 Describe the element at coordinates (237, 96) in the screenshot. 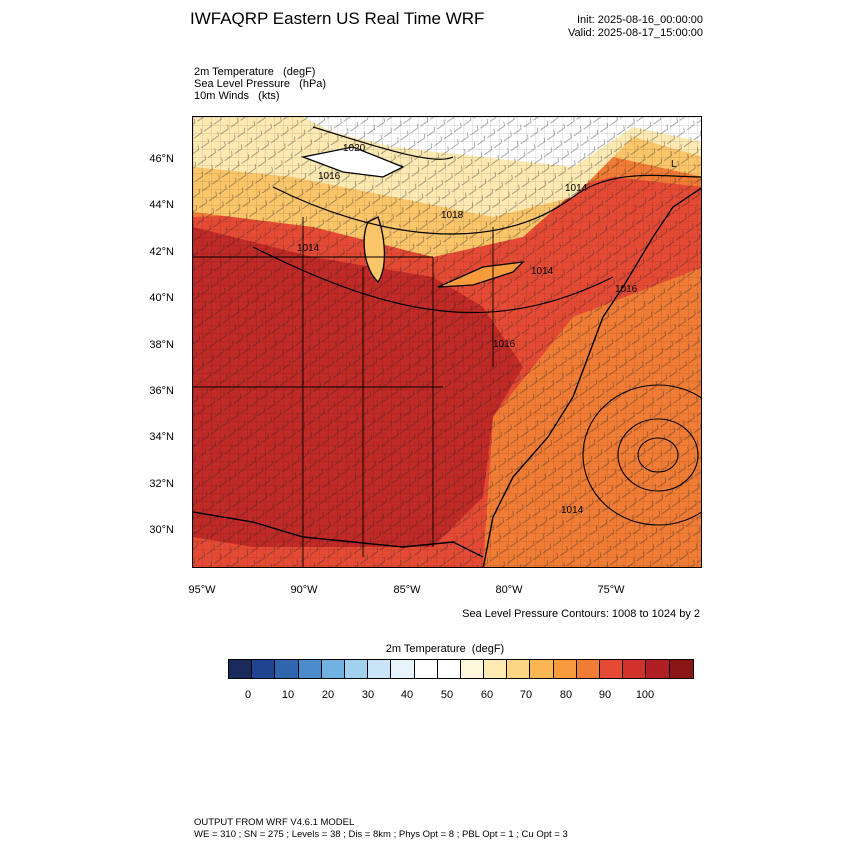

I see `field-winds: 10m Winds (kts)` at that location.